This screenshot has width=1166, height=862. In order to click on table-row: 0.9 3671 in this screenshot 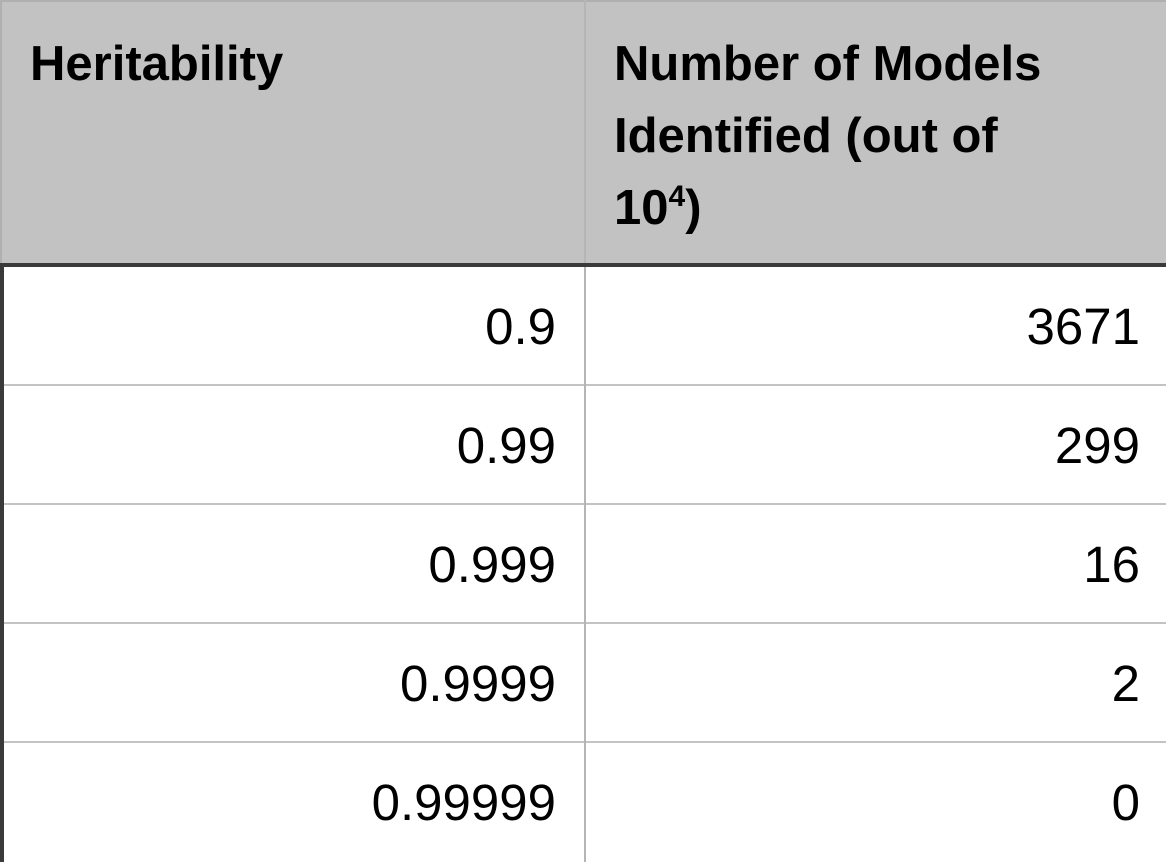, I will do `click(583, 326)`.